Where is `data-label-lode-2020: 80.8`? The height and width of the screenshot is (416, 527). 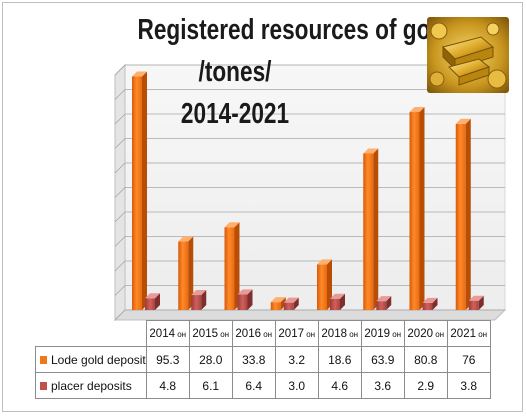
data-label-lode-2020: 80.8 is located at coordinates (425, 359).